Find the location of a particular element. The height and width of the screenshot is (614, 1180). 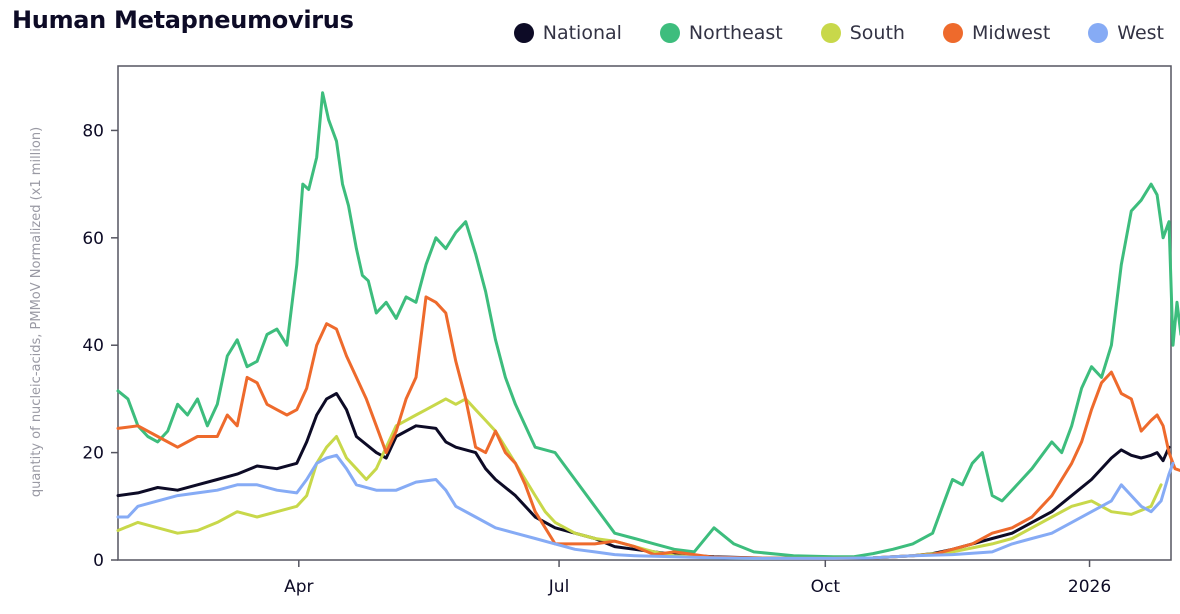

legend-label-midwest: Midwest is located at coordinates (1011, 33).